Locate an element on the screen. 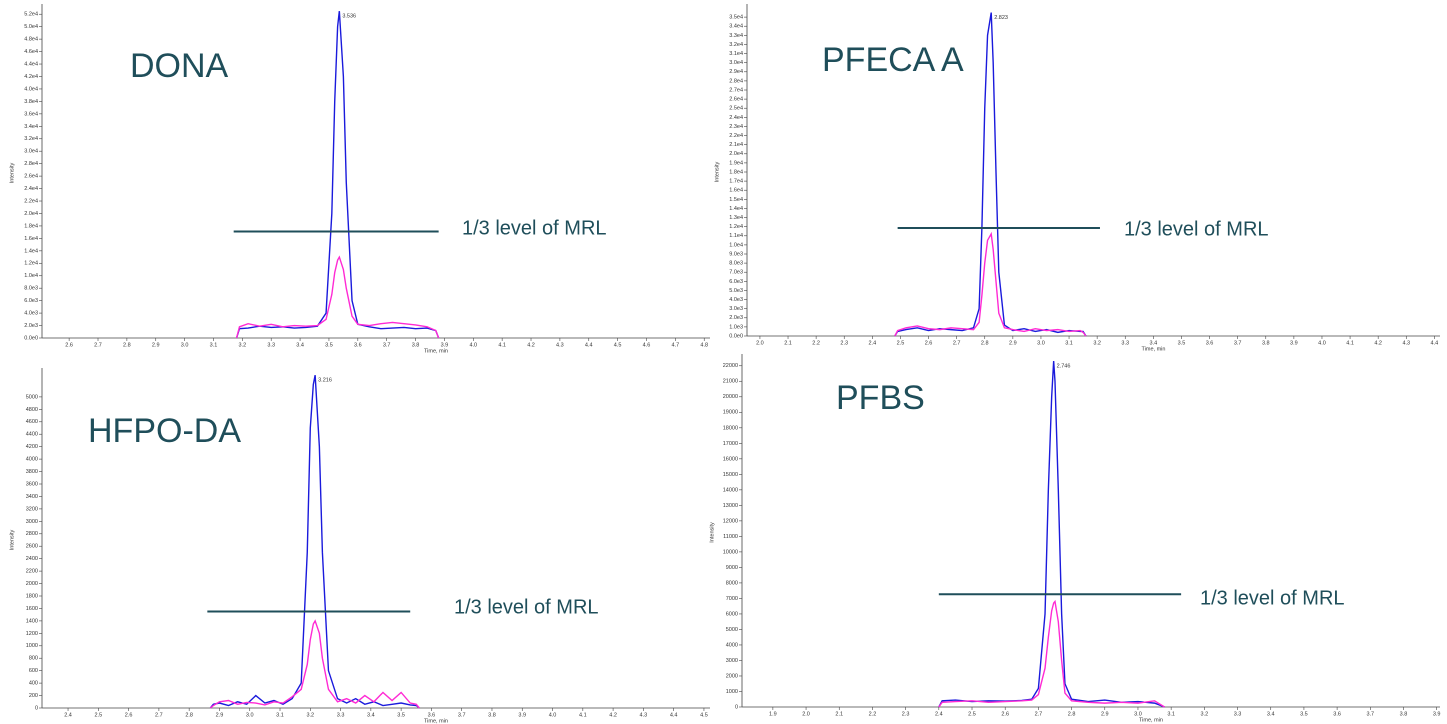  y-tick-label: 10000 is located at coordinates (730, 552).